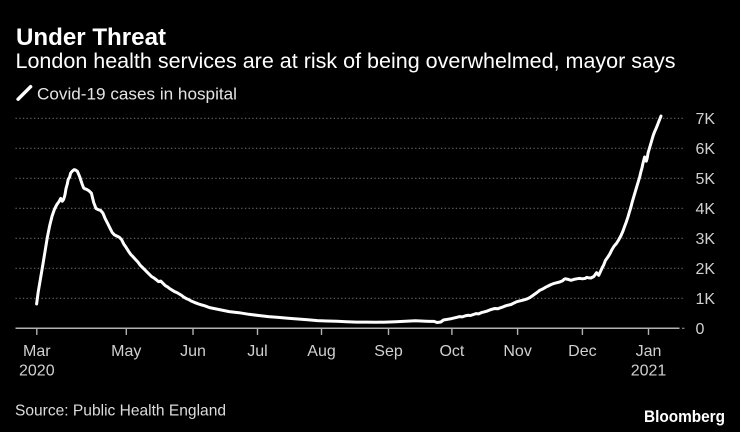 This screenshot has width=740, height=432. I want to click on svg-text: Under Threat, so click(91, 37).